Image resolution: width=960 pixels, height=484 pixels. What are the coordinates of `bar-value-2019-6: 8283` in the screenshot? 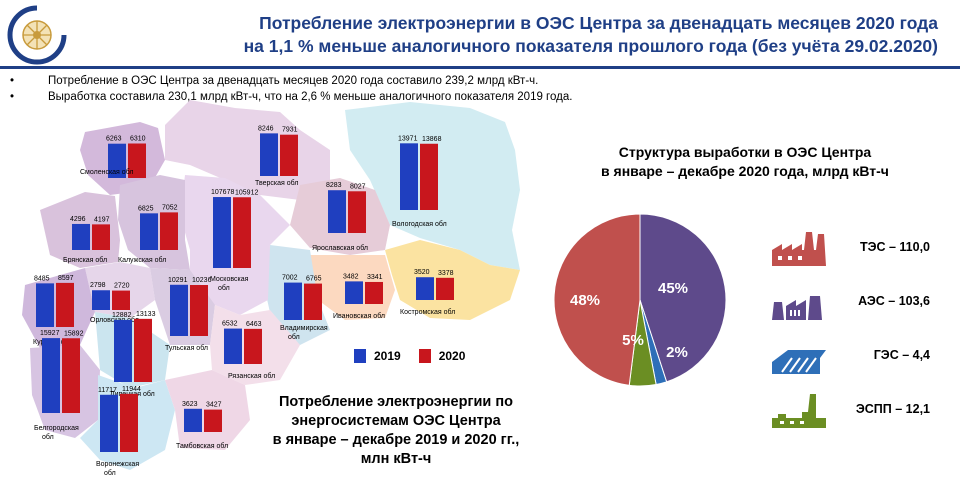 It's located at (334, 185).